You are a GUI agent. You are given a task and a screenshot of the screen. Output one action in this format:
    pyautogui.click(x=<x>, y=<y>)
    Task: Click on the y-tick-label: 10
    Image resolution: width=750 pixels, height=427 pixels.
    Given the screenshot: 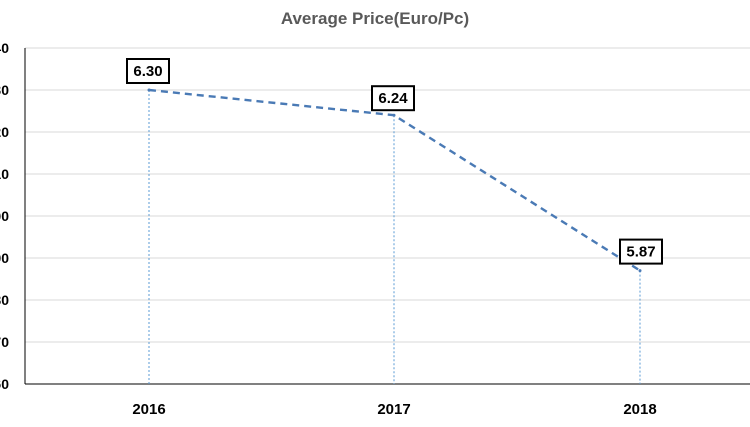 What is the action you would take?
    pyautogui.click(x=4, y=174)
    